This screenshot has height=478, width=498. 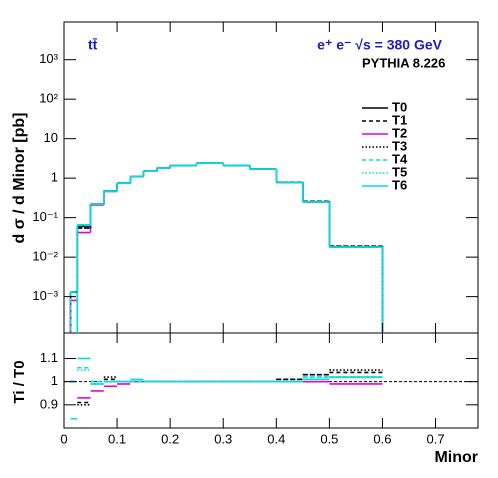 I want to click on y-tick-label: 10⁻², so click(x=45, y=256).